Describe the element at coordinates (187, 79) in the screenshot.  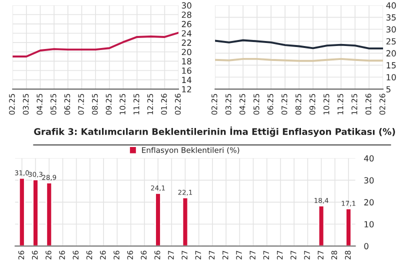
I see `y-tick-label: 14` at that location.